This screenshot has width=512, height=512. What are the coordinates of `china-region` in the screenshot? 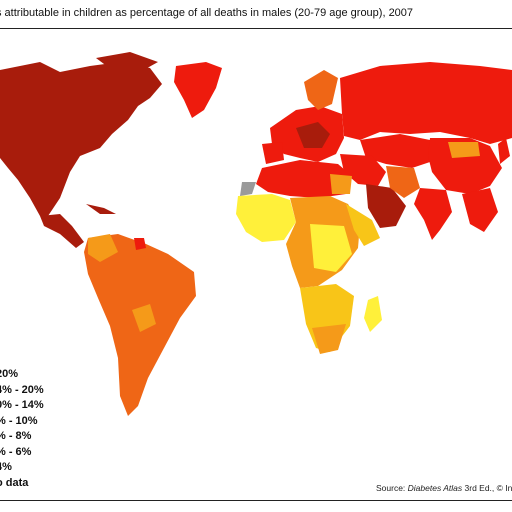 It's located at (465, 166).